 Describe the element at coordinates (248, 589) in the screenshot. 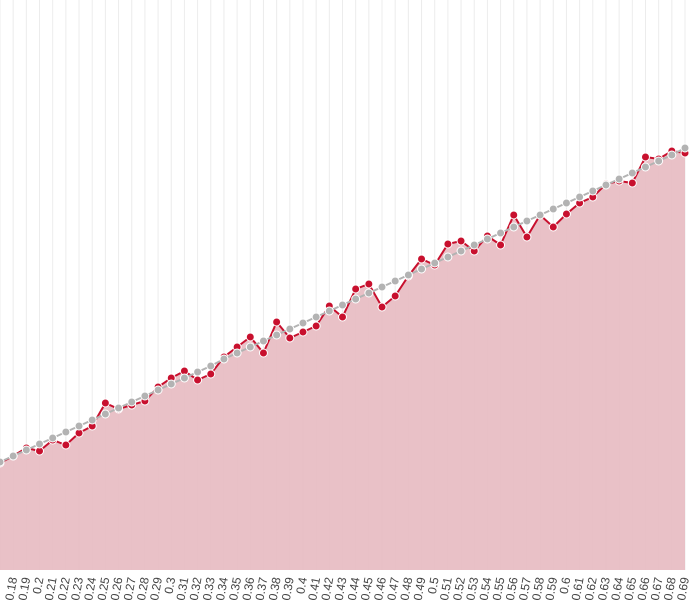

I see `x-tick-label: 0.36` at that location.